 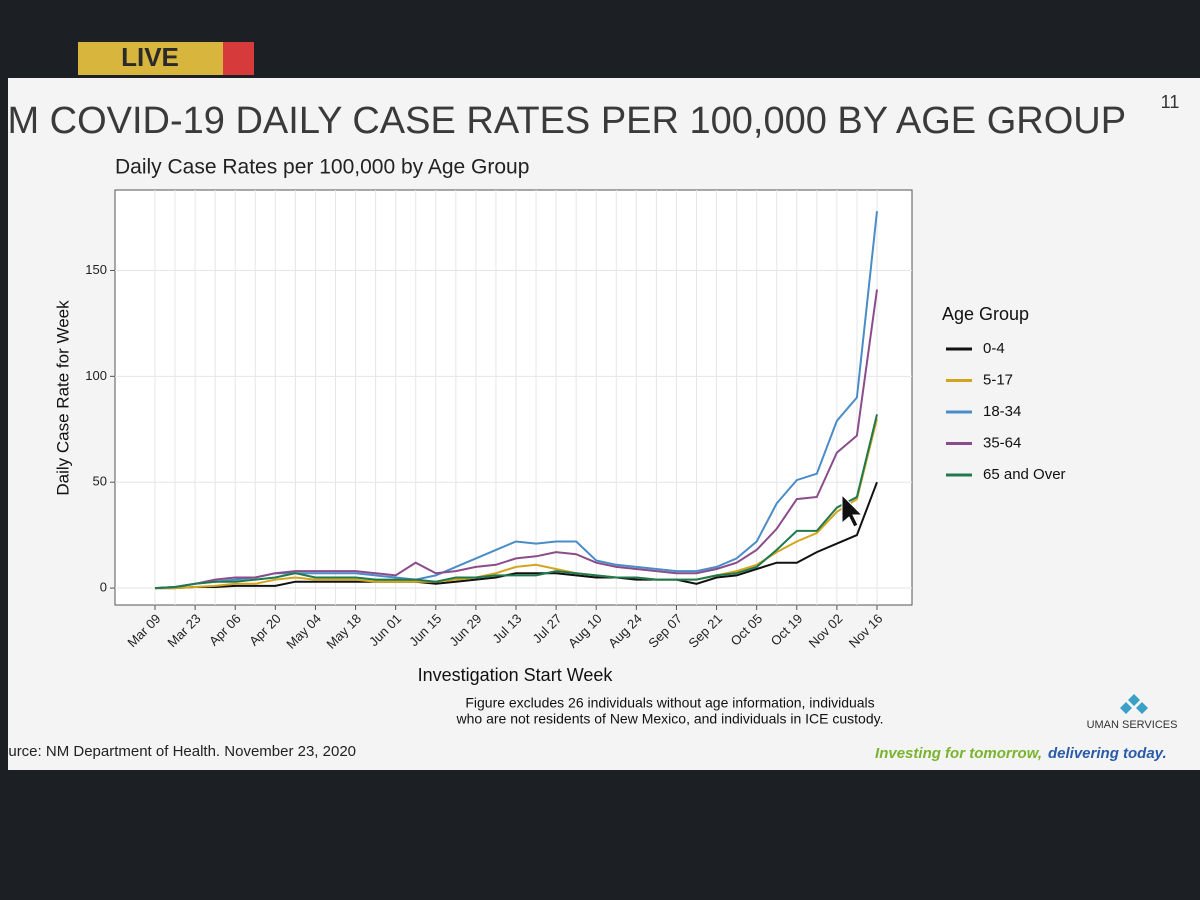 I want to click on logo-icon, so click(x=1134, y=704).